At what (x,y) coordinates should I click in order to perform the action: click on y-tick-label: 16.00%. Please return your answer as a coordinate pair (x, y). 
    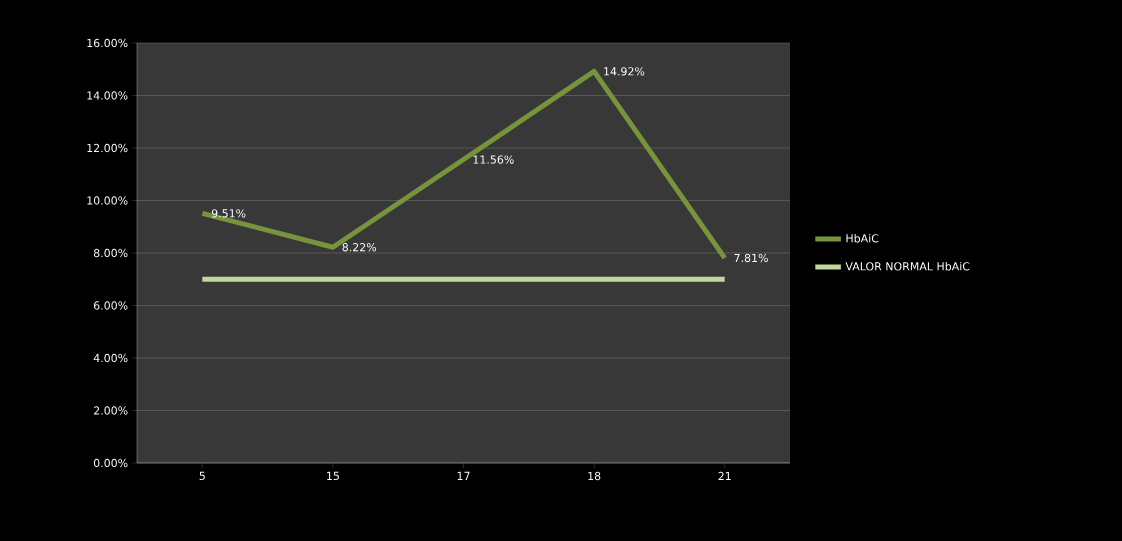
    Looking at the image, I should click on (107, 43).